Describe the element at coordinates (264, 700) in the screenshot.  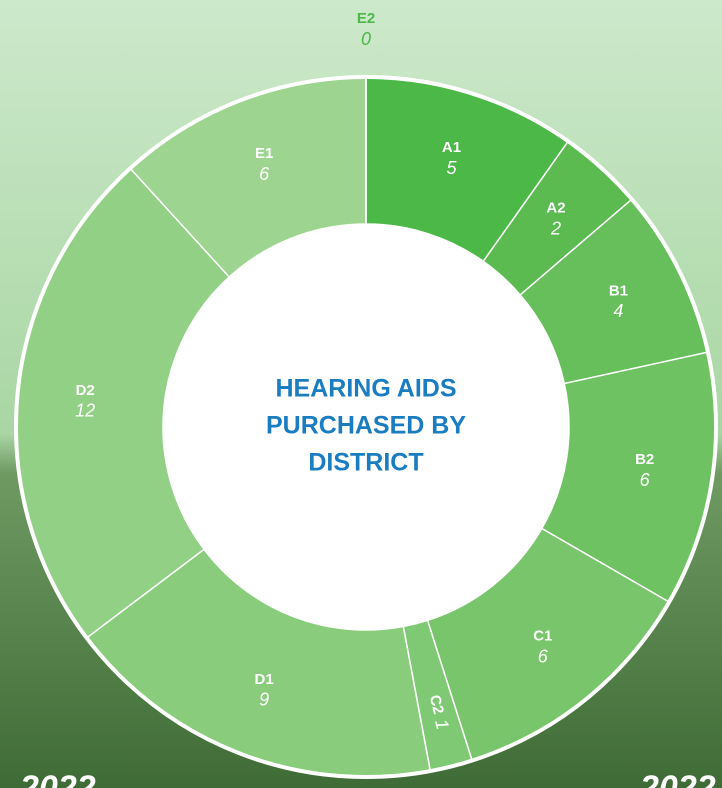
I see `slice-value: 9` at that location.